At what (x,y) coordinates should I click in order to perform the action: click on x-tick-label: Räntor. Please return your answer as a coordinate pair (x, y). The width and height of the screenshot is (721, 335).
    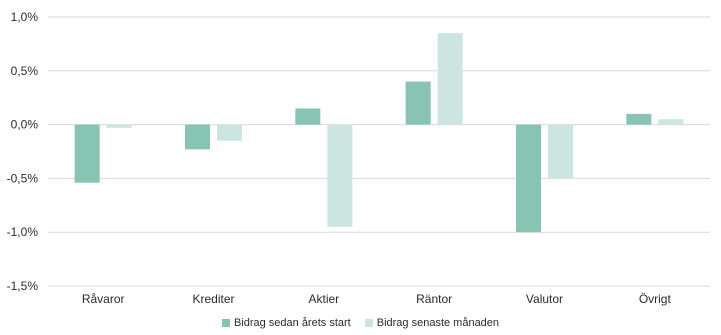
    Looking at the image, I should click on (434, 299).